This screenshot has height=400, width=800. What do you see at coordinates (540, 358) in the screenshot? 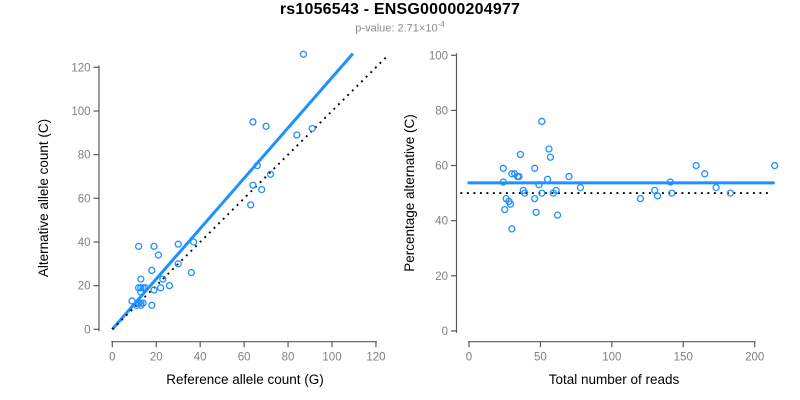
I see `x-tick-label: 50` at bounding box center [540, 358].